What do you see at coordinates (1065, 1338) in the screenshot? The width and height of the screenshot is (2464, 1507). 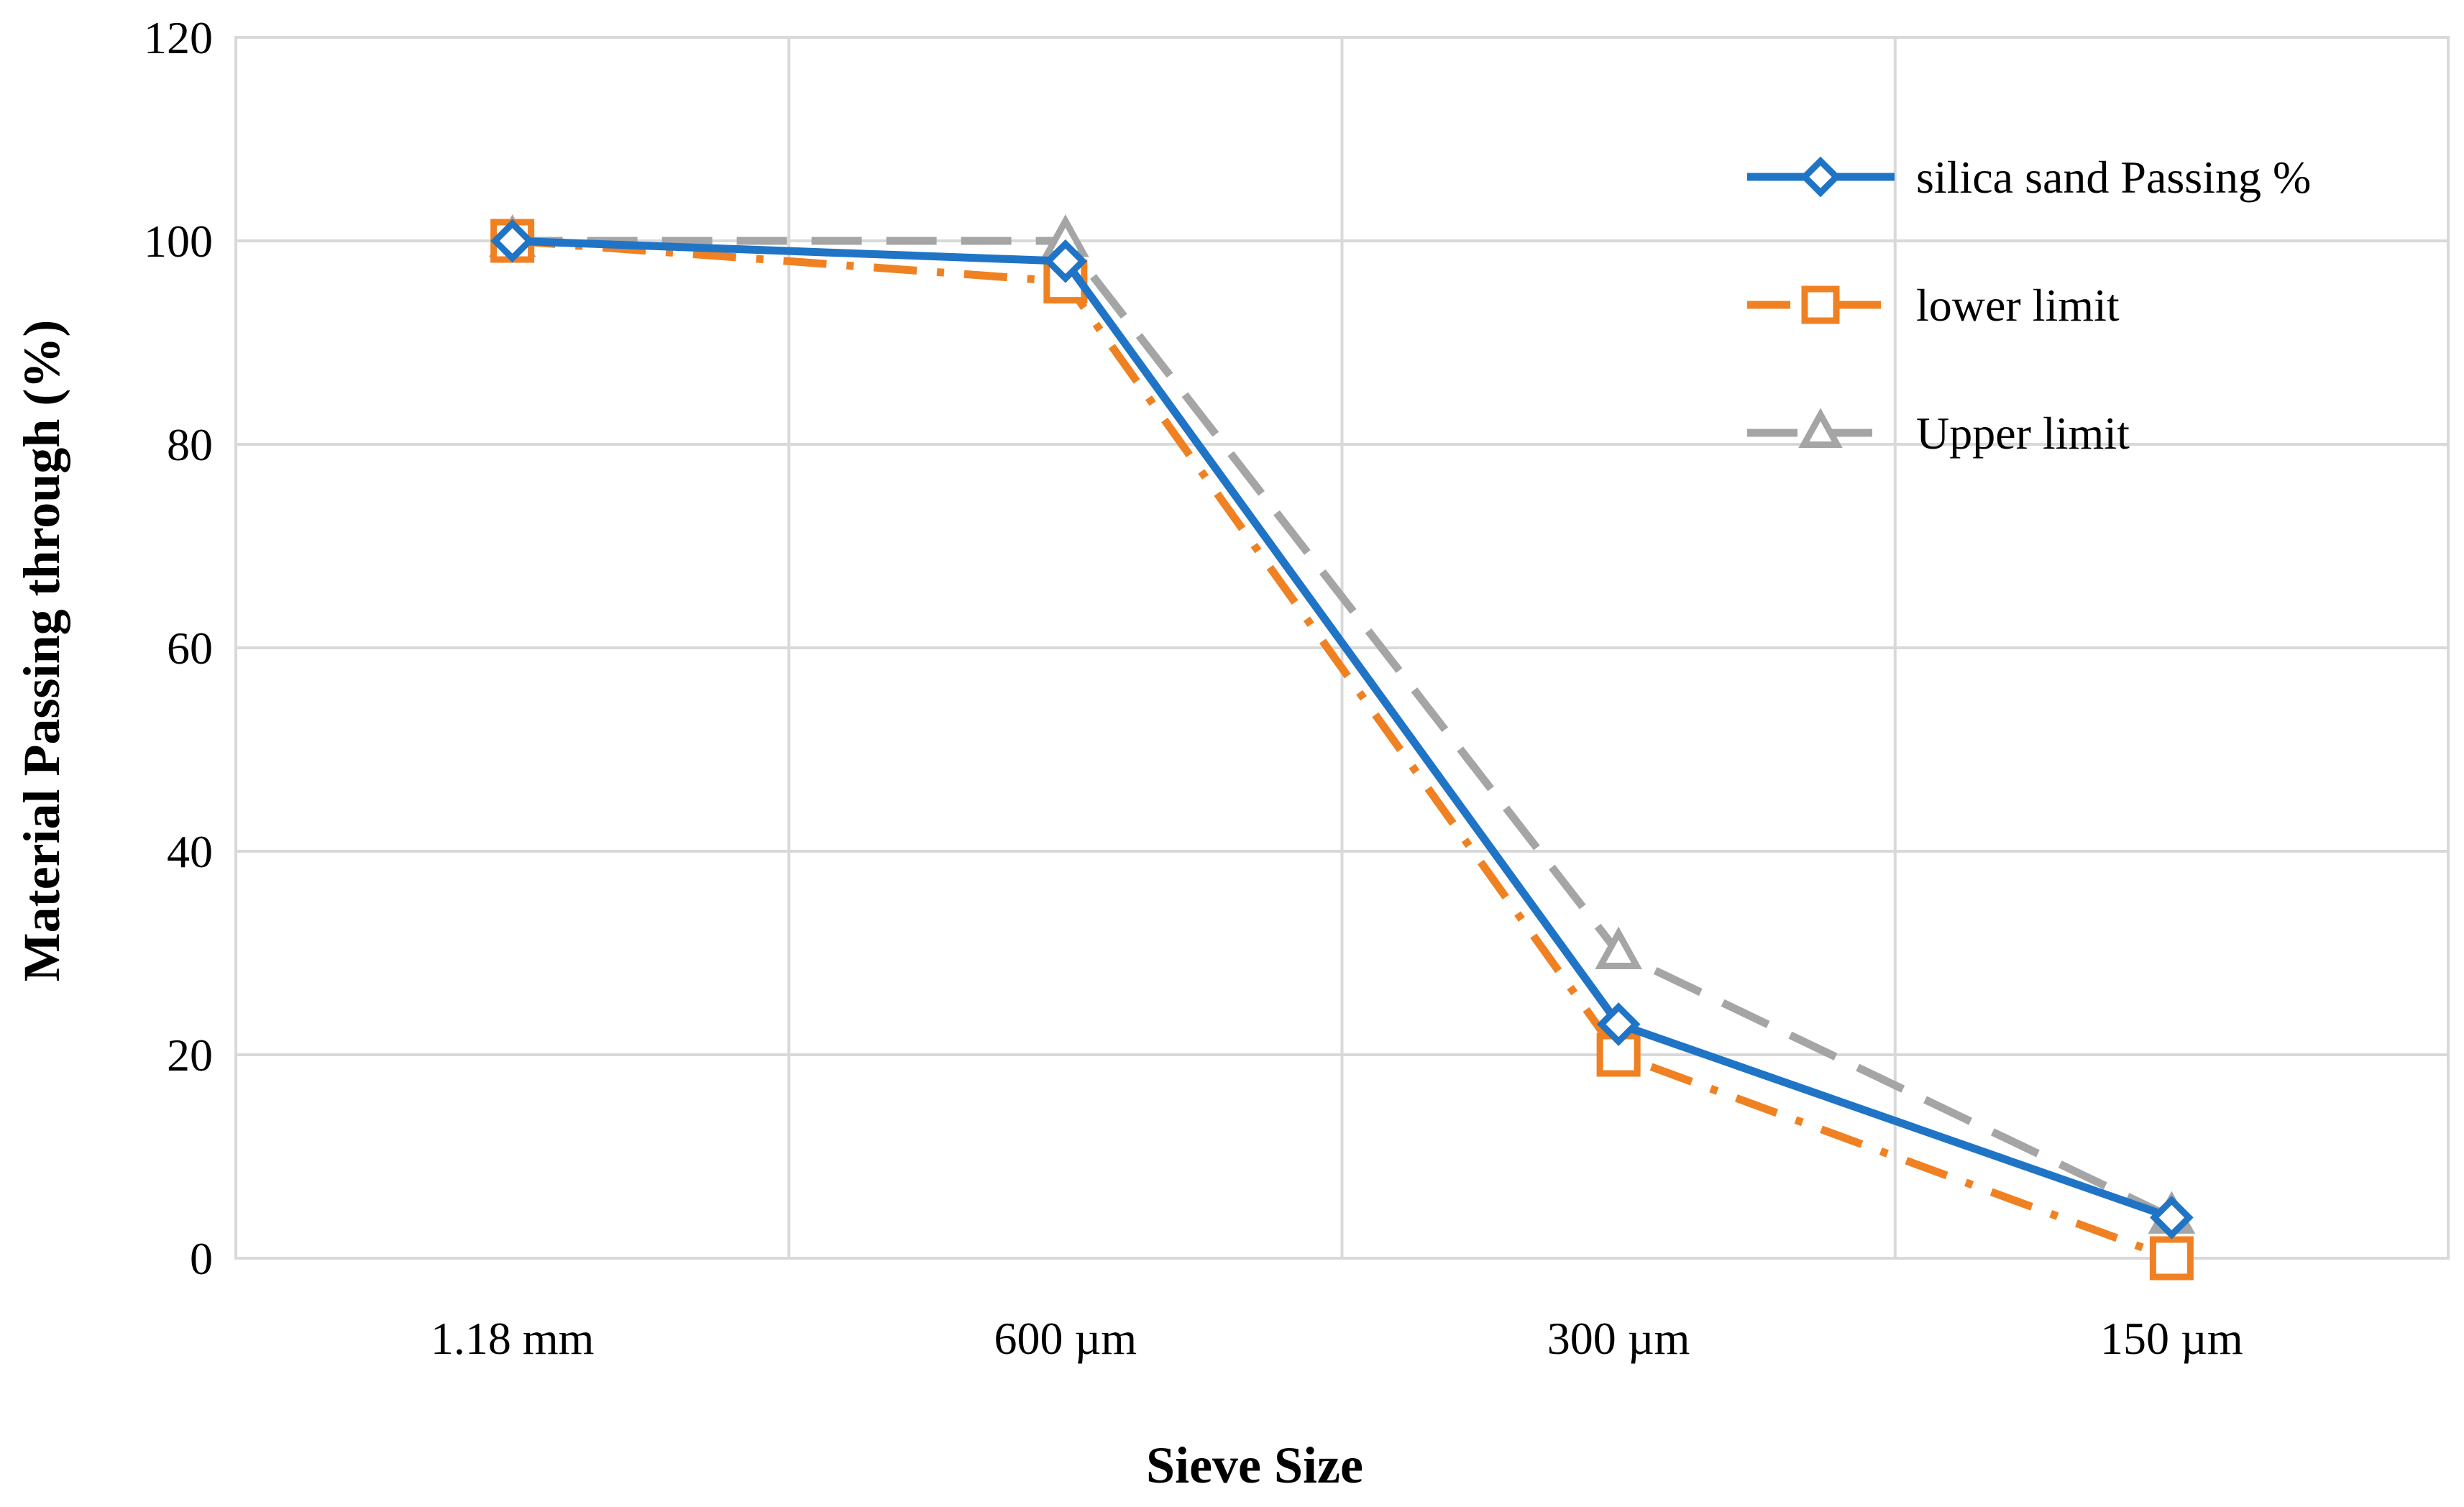 I see `x-tick-label: 600 µm` at bounding box center [1065, 1338].